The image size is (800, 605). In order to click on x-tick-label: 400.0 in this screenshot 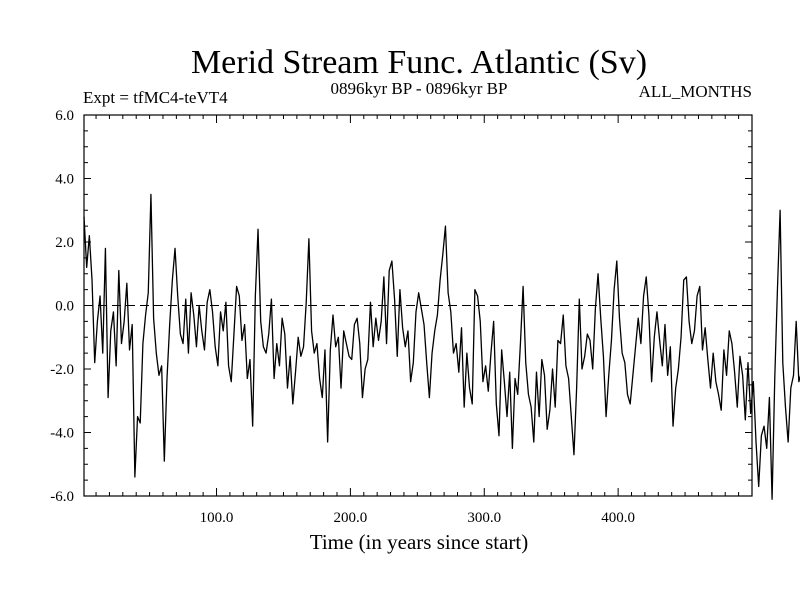, I will do `click(618, 518)`.